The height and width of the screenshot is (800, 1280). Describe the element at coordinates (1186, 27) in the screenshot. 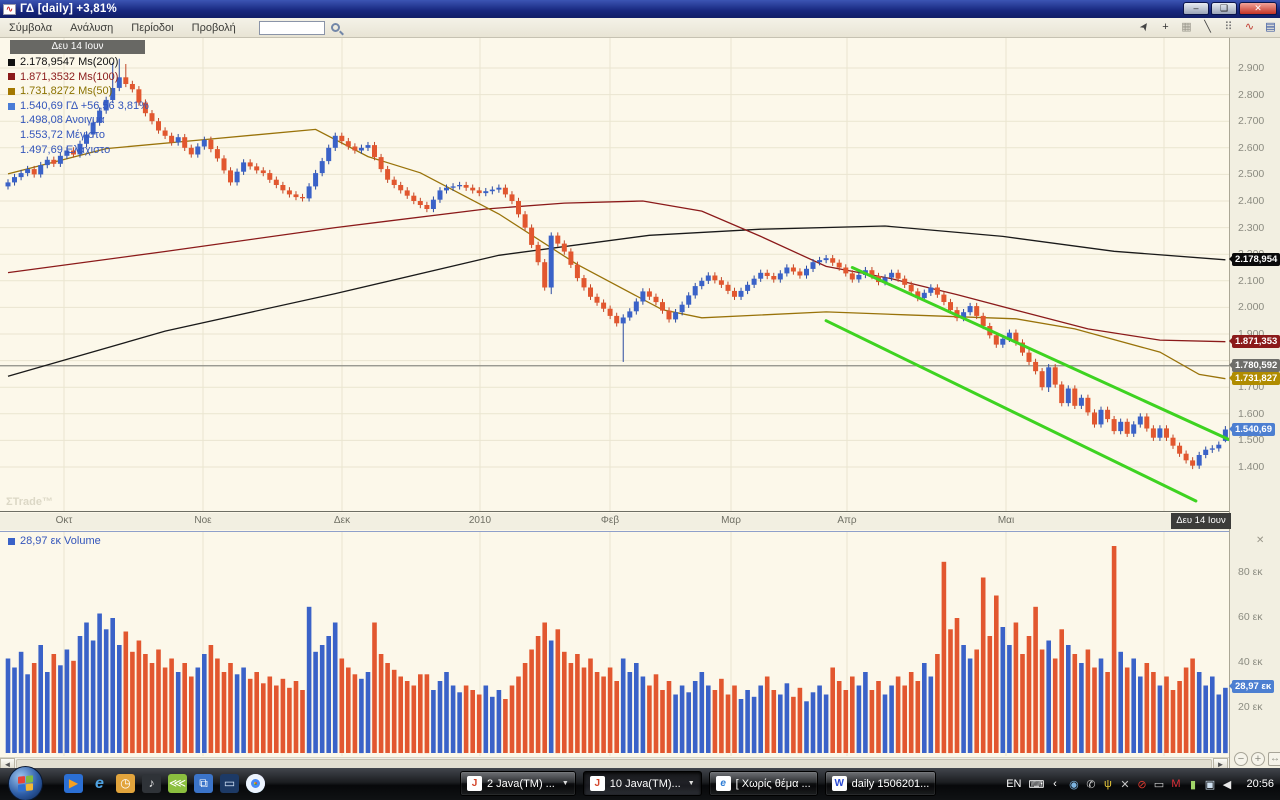

I see `grid-tool-icon: ▦` at that location.